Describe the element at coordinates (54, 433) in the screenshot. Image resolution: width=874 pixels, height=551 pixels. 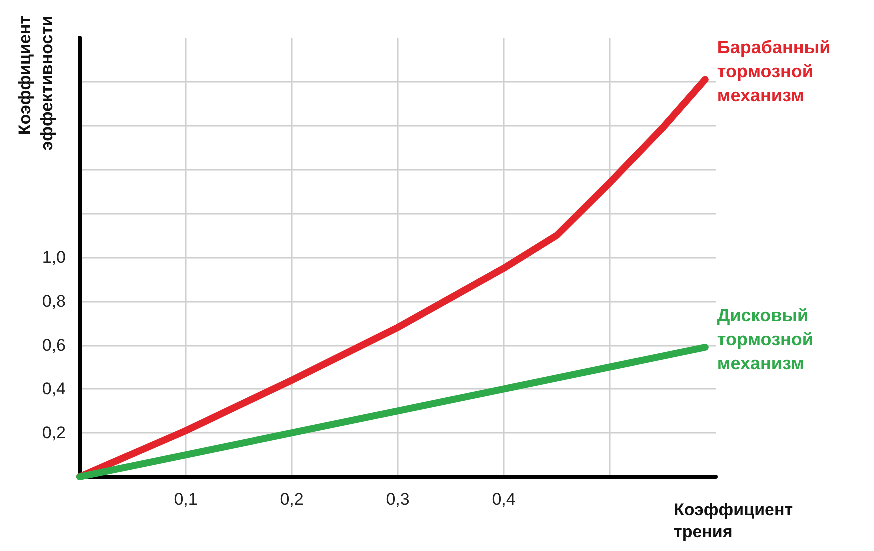
I see `y-tick-label: 0,2` at that location.